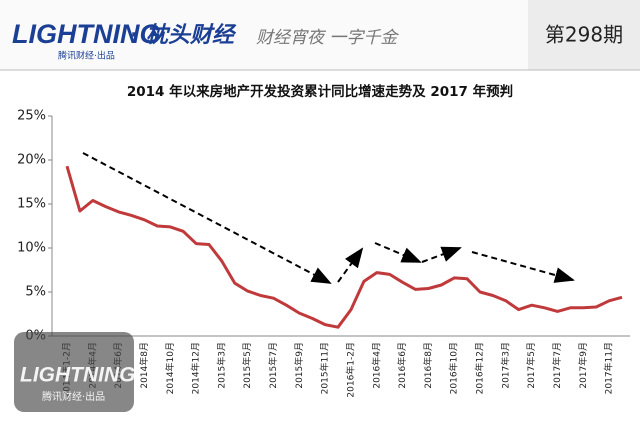 The width and height of the screenshot is (640, 428). Describe the element at coordinates (247, 365) in the screenshot. I see `x-tick-label: 2015年5月` at that location.